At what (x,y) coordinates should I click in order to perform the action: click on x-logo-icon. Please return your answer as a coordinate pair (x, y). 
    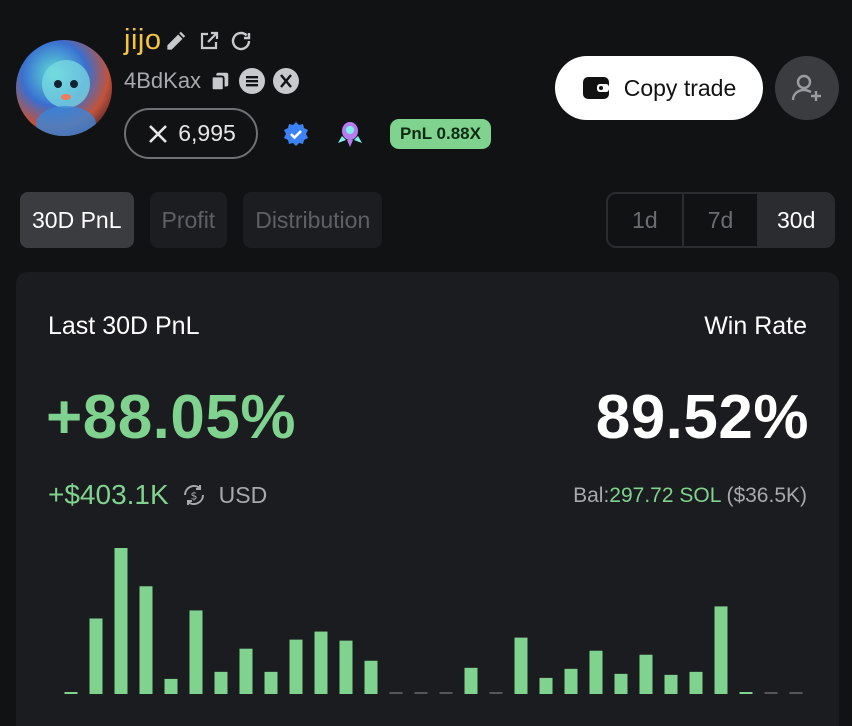
    Looking at the image, I should click on (158, 133).